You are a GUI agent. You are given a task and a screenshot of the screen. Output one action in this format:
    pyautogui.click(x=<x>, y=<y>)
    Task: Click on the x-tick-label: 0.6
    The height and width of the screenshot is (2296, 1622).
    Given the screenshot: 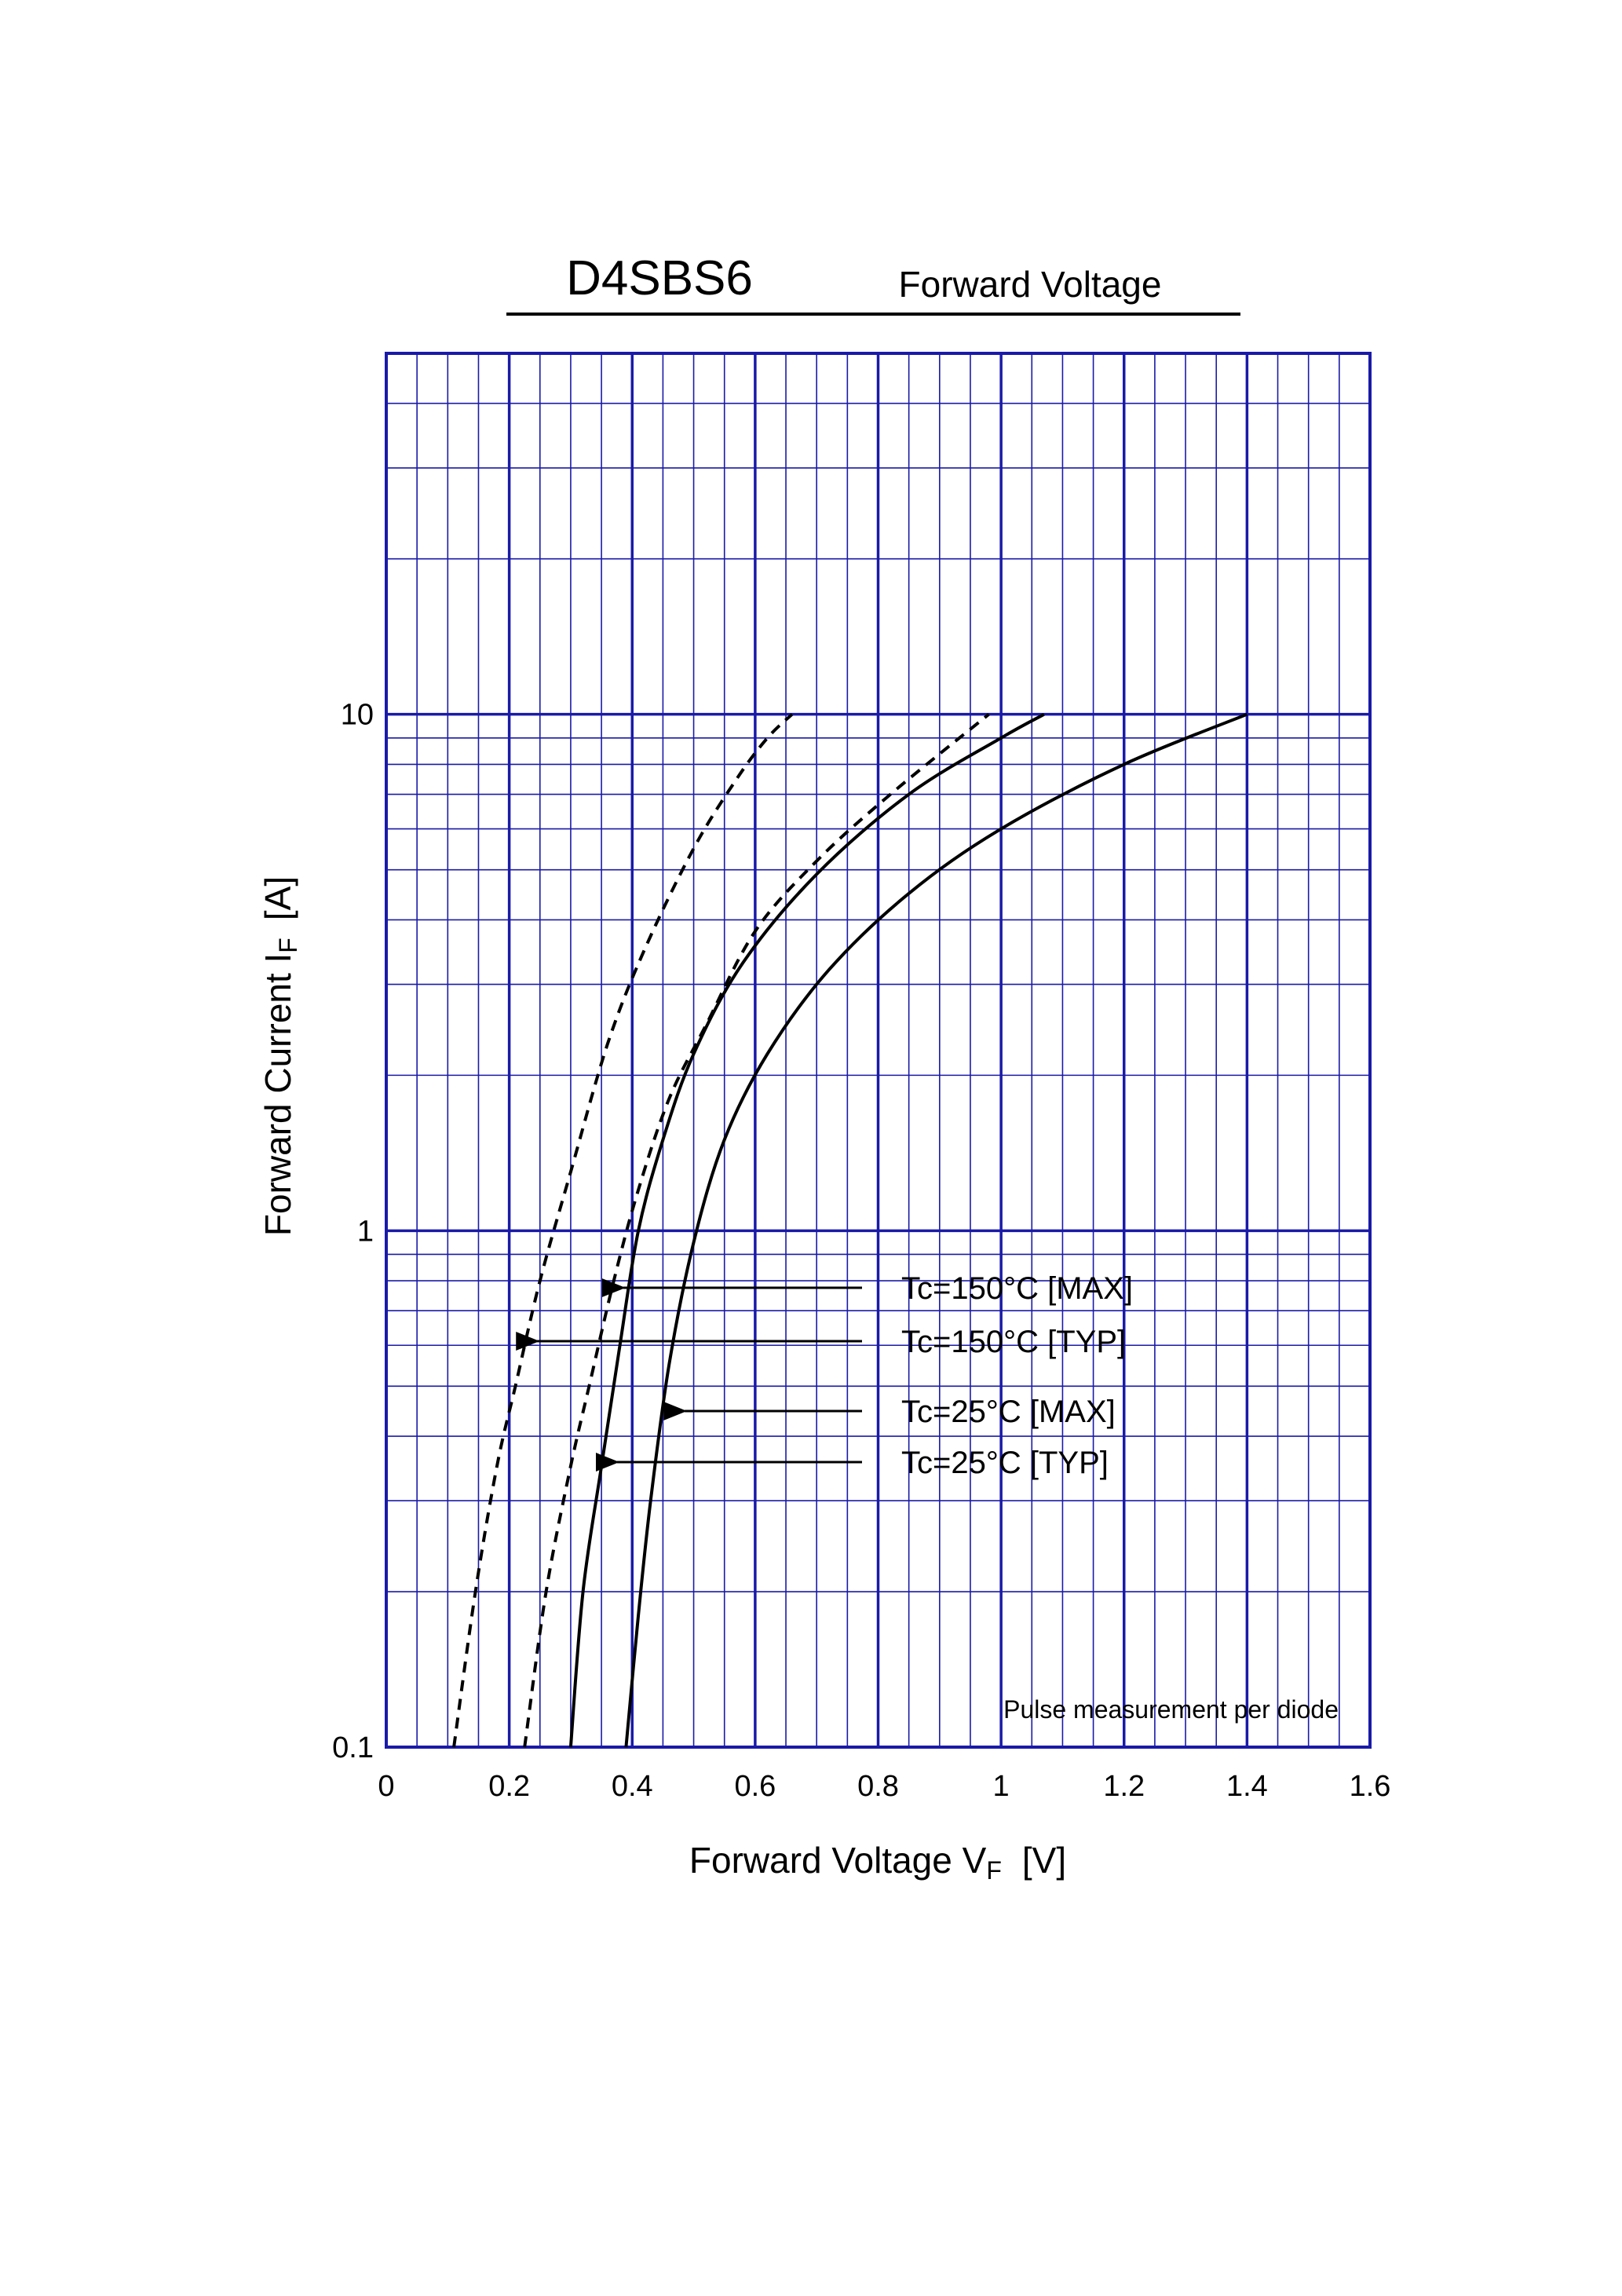 What is the action you would take?
    pyautogui.click(x=755, y=1787)
    